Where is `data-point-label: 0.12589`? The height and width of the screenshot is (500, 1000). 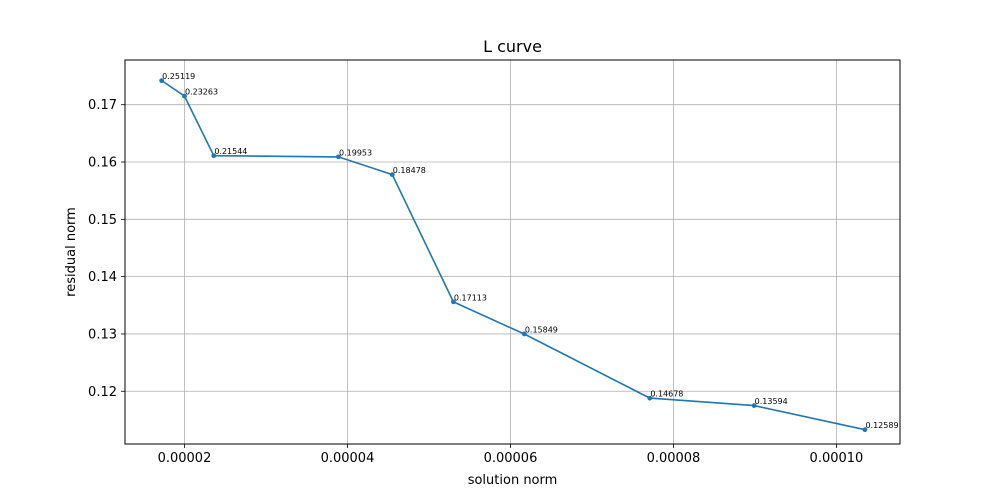
data-point-label: 0.12589 is located at coordinates (881, 425).